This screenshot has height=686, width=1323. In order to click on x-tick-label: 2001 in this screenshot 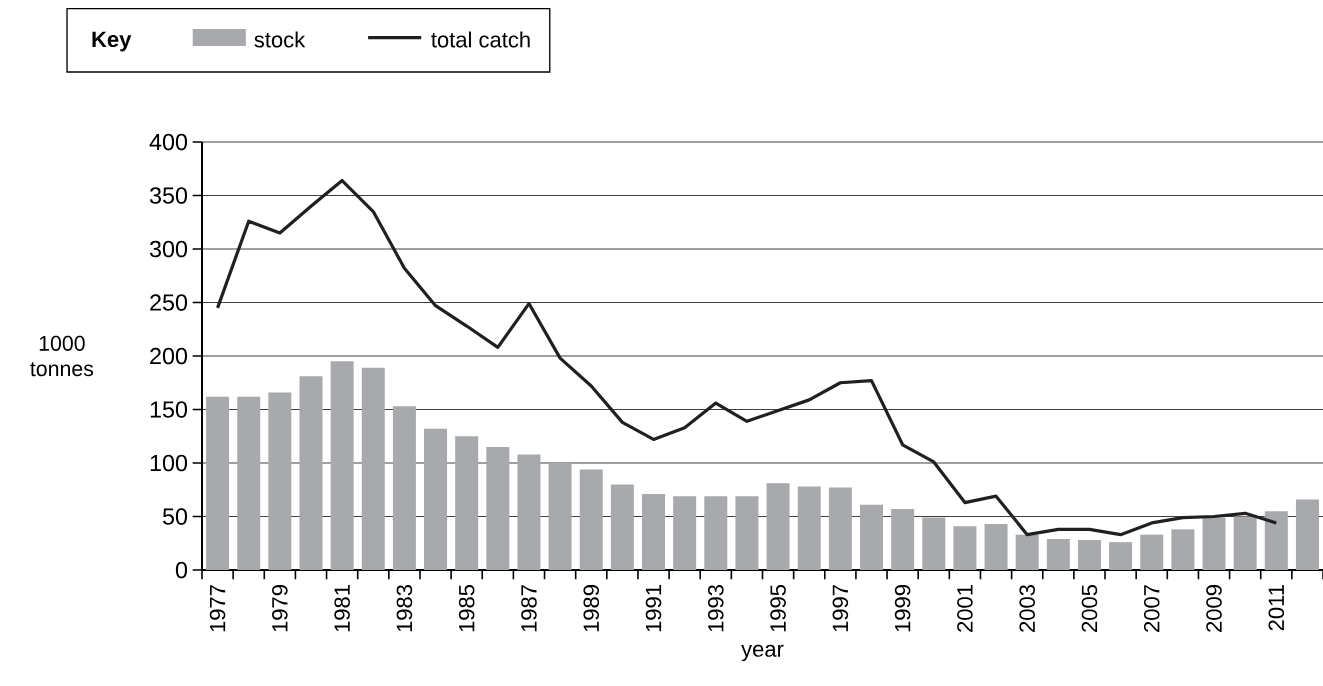, I will do `click(965, 608)`.